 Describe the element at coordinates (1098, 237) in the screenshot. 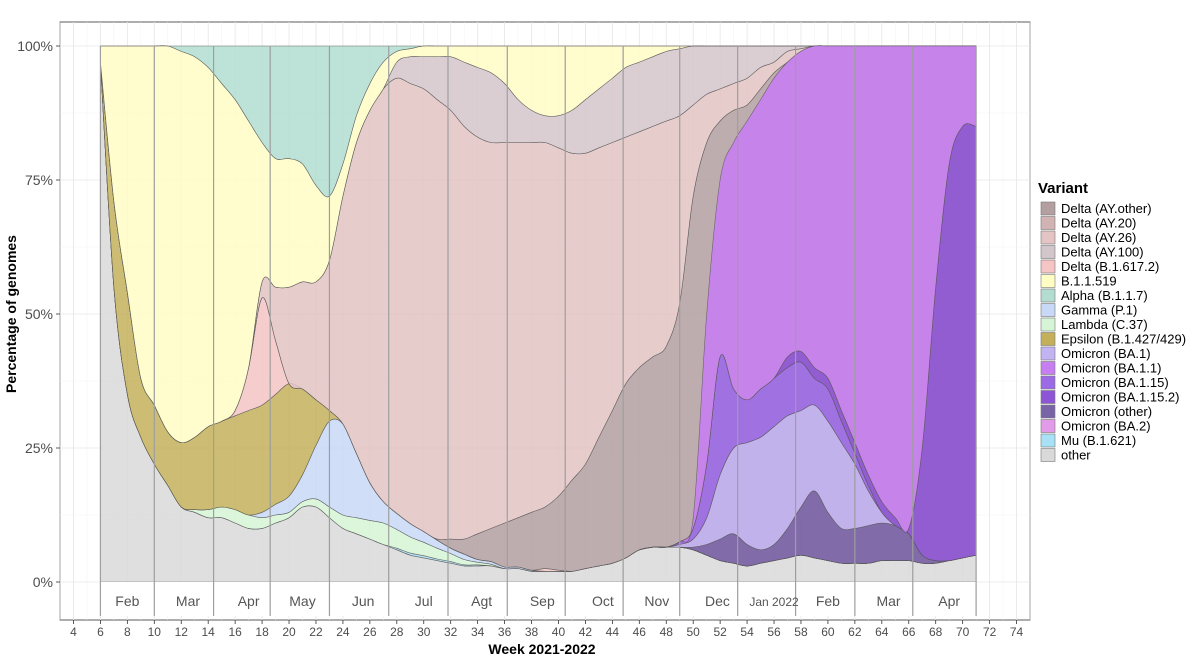

I see `legend-label: Delta (AY.26)` at that location.